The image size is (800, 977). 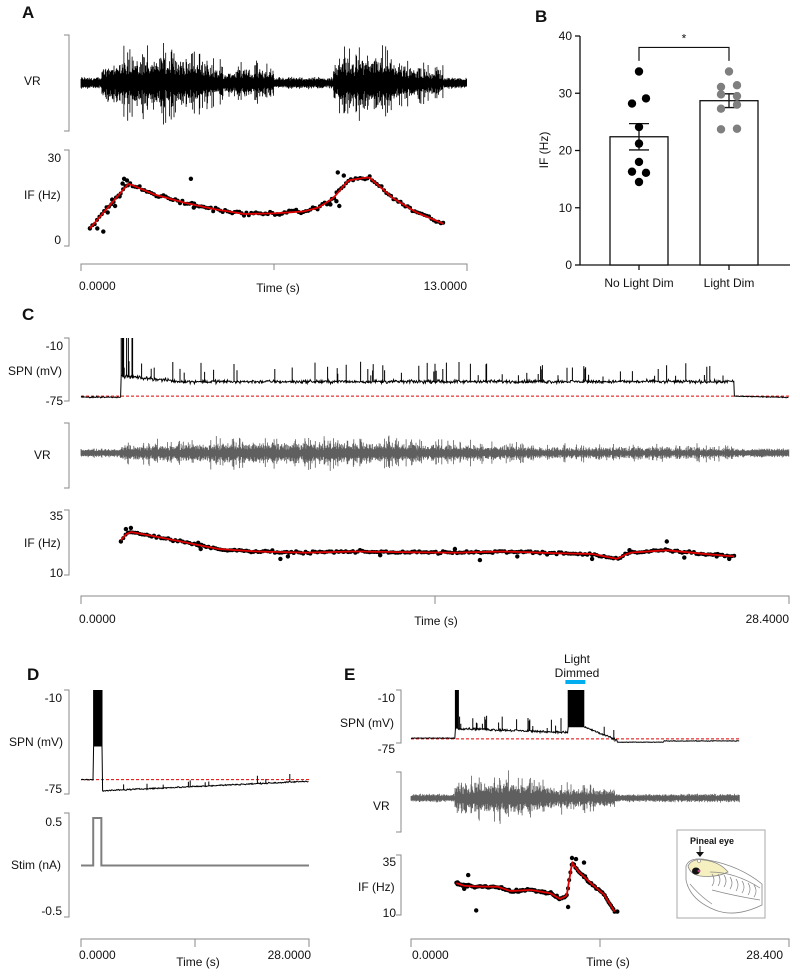 I want to click on spn-label-d: SPN (mV), so click(x=36, y=742).